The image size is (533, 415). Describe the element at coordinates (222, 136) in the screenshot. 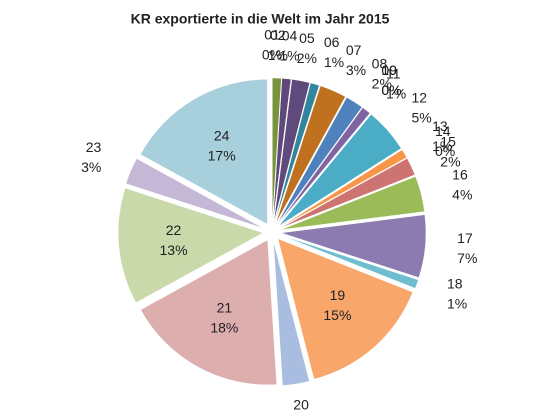

I see `slice-category-label: 24` at that location.